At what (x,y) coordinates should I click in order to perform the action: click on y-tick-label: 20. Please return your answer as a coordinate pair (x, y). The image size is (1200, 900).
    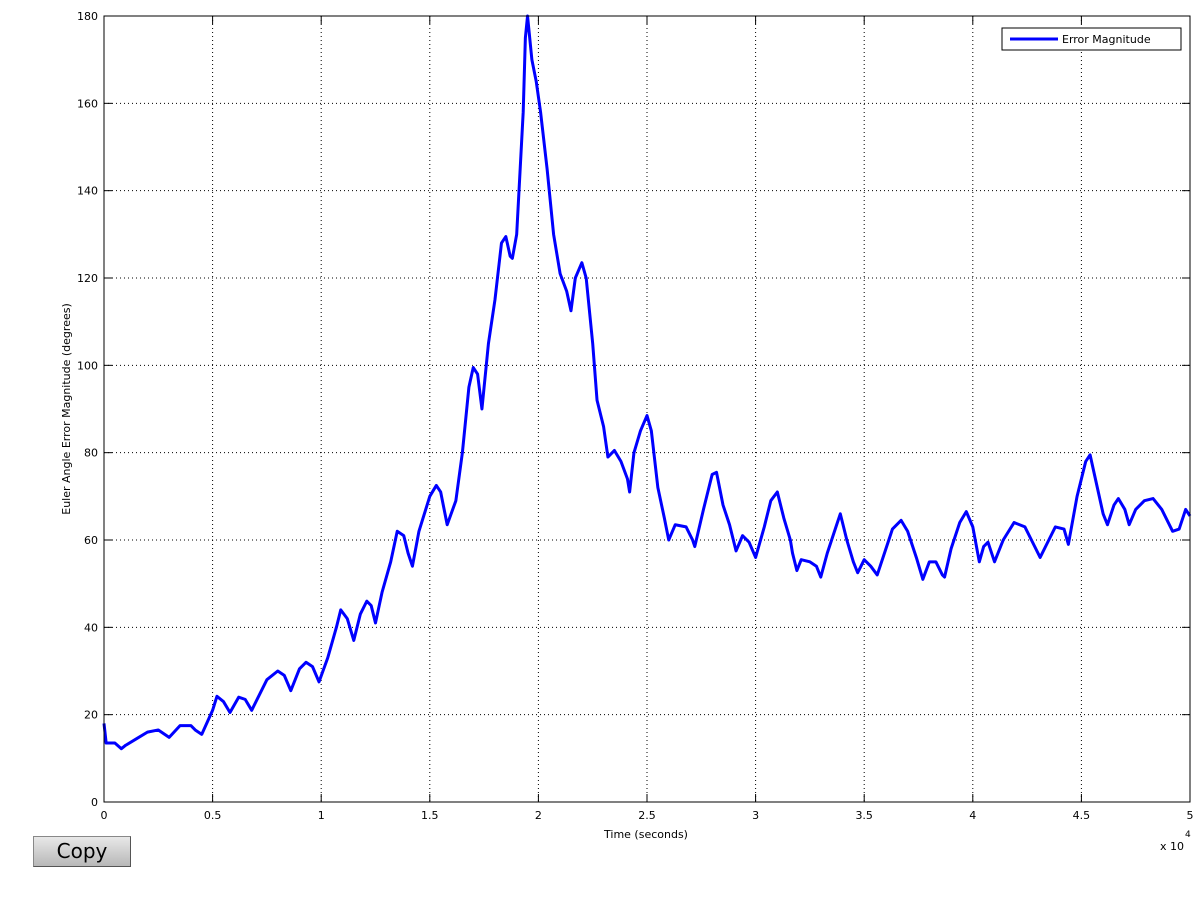
    Looking at the image, I should click on (91, 715).